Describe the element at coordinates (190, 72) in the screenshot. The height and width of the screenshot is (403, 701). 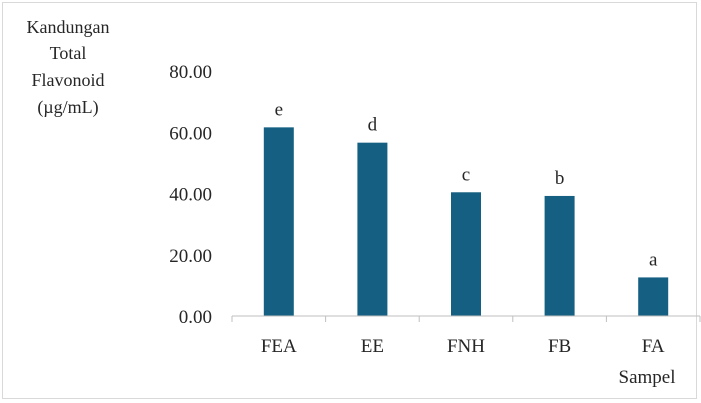
I see `y-tick-label: 80.00` at that location.